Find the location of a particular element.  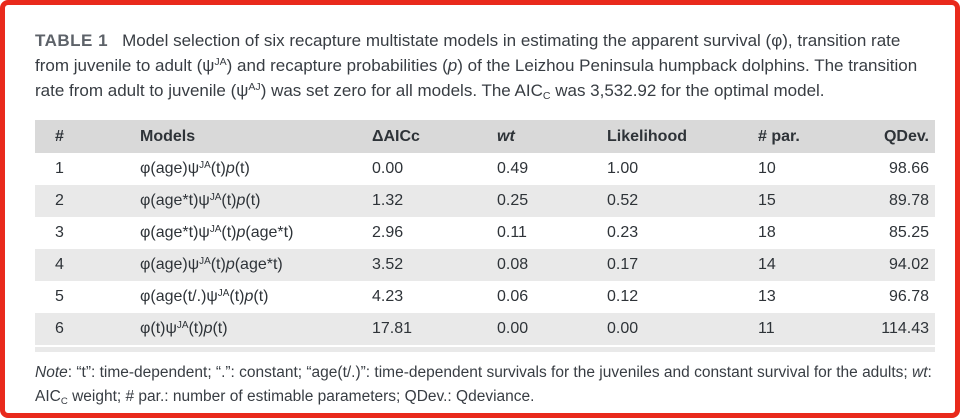

table-row: 5 φ(age(t/.)ψJA(t)p(t) 4.23 0.06 0.12 13 96.78 is located at coordinates (485, 297).